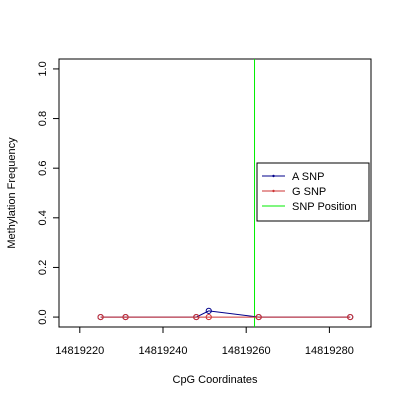  Describe the element at coordinates (163, 351) in the screenshot. I see `x-tick-label: 14819240` at that location.